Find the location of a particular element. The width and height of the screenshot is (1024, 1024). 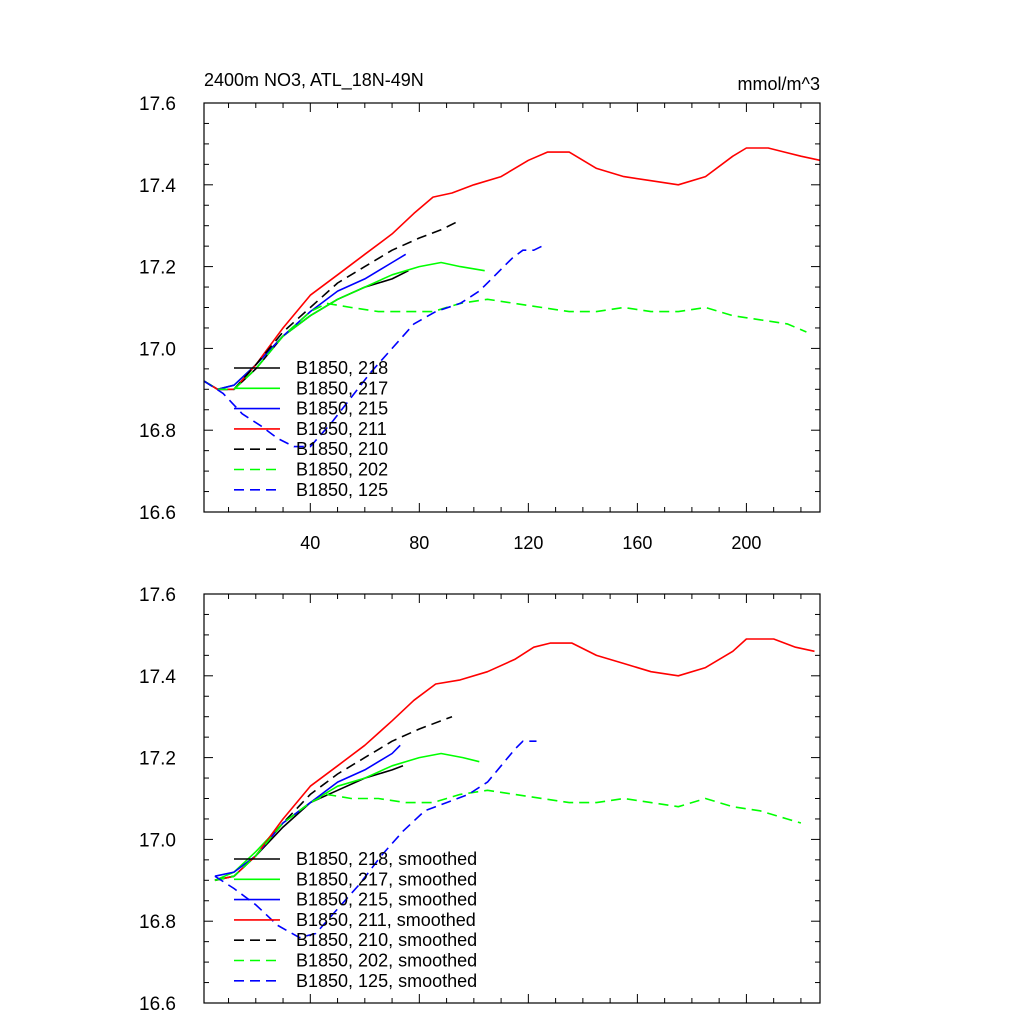

legend-label: B1850, 210 is located at coordinates (342, 449).